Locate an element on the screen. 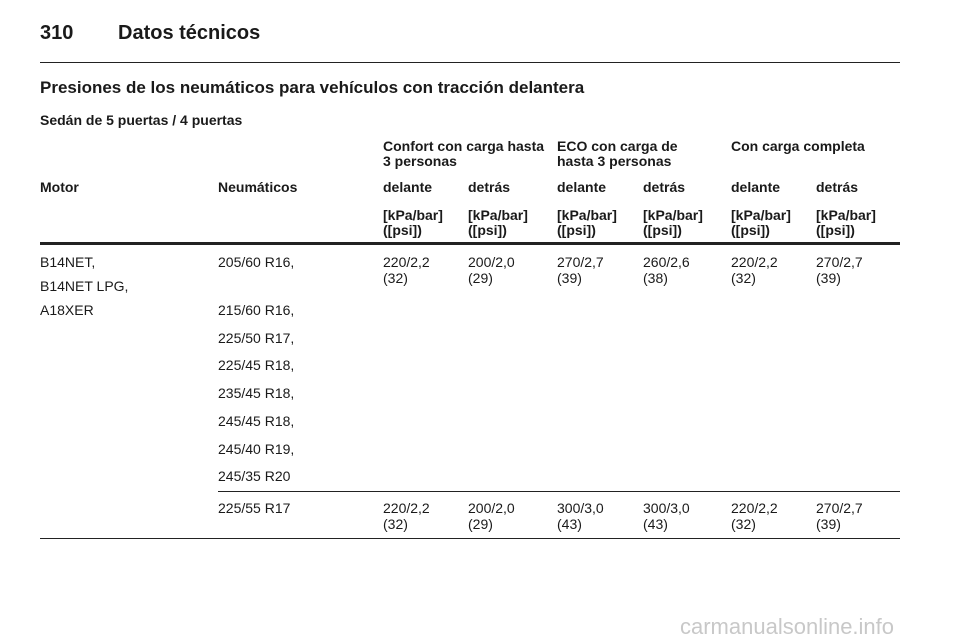 Image resolution: width=960 pixels, height=642 pixels. tire: 245/40 R19, is located at coordinates (256, 448).